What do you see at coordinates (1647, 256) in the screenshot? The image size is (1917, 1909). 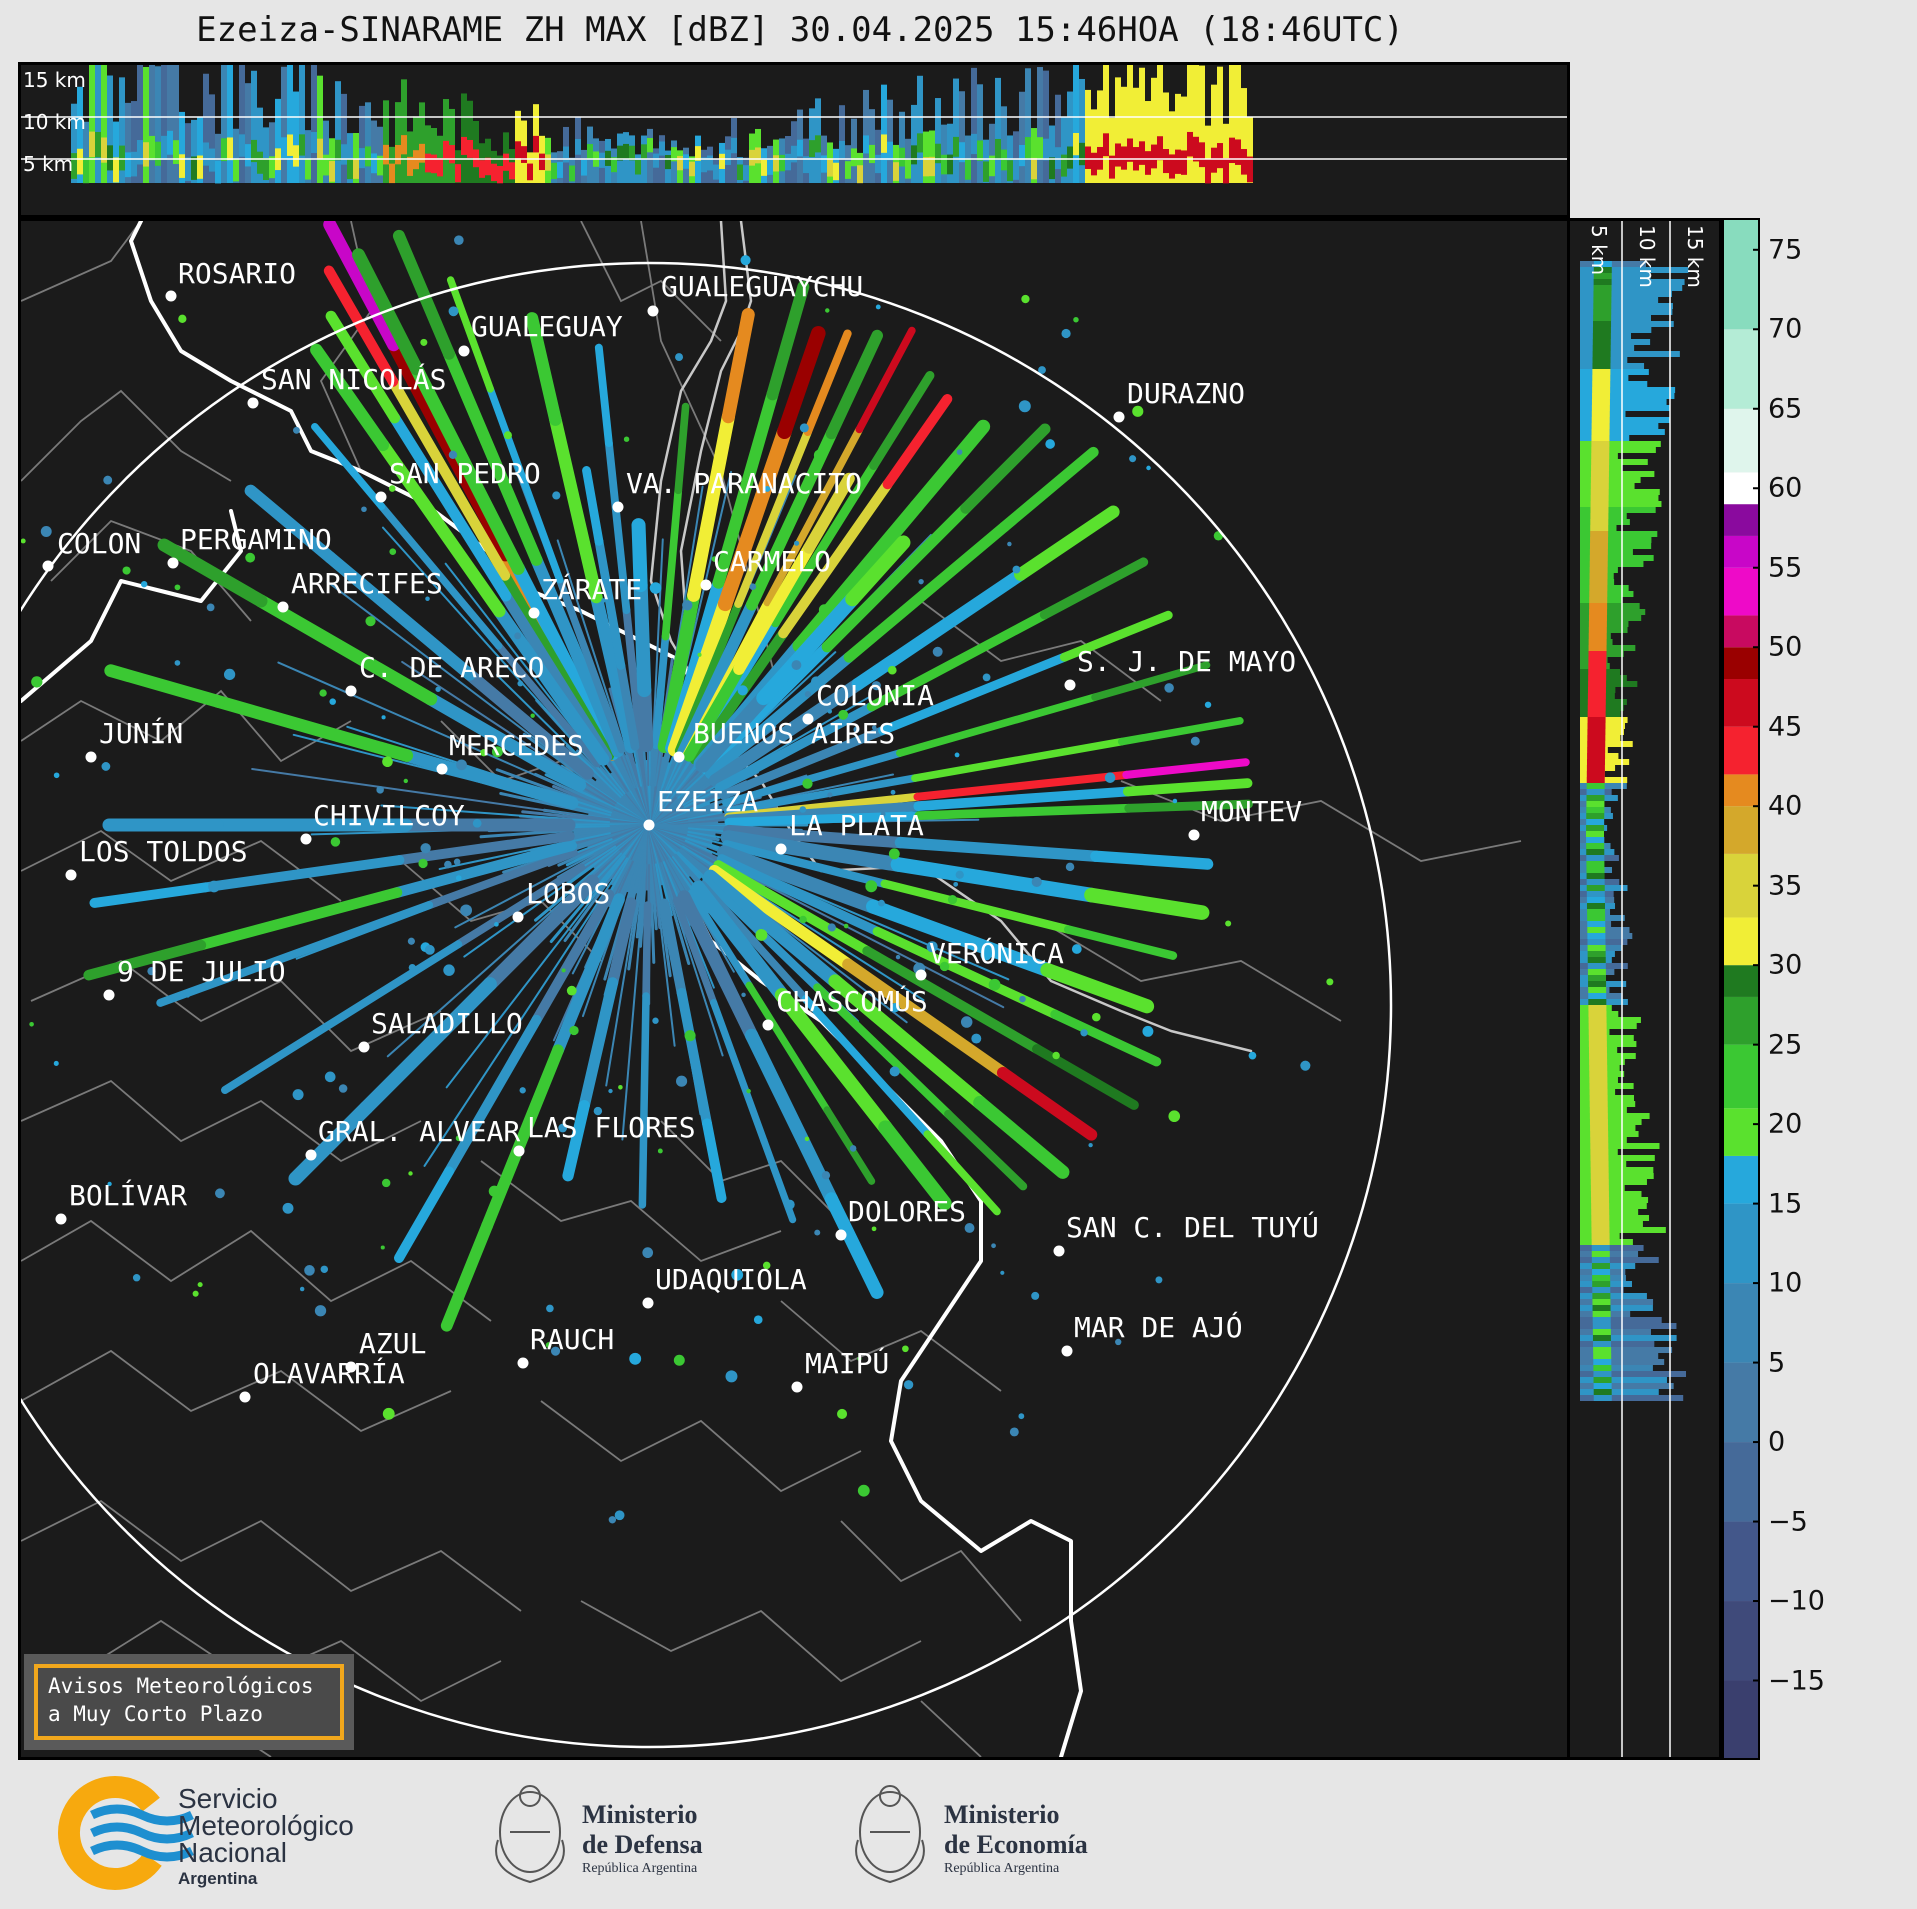 I see `side-label-10km: 10 km` at bounding box center [1647, 256].